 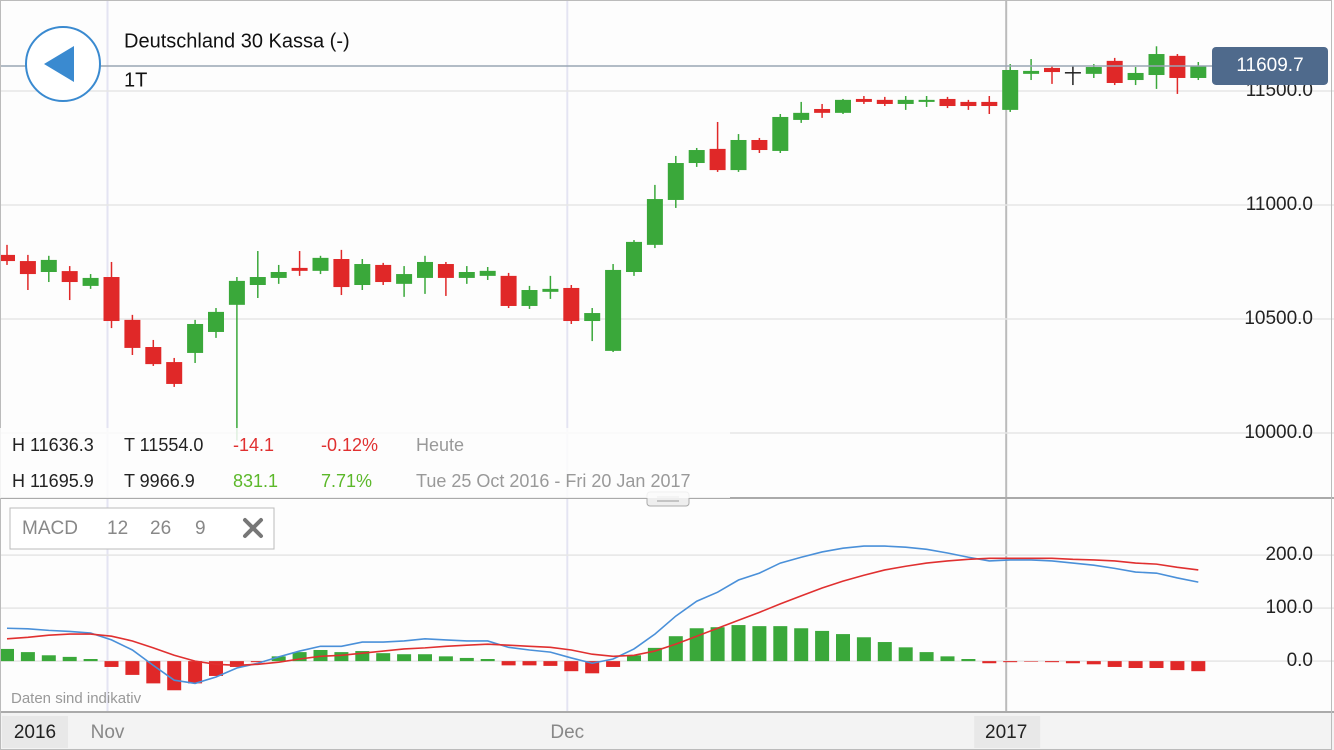 What do you see at coordinates (108, 732) in the screenshot?
I see `x-tick-label: Nov` at bounding box center [108, 732].